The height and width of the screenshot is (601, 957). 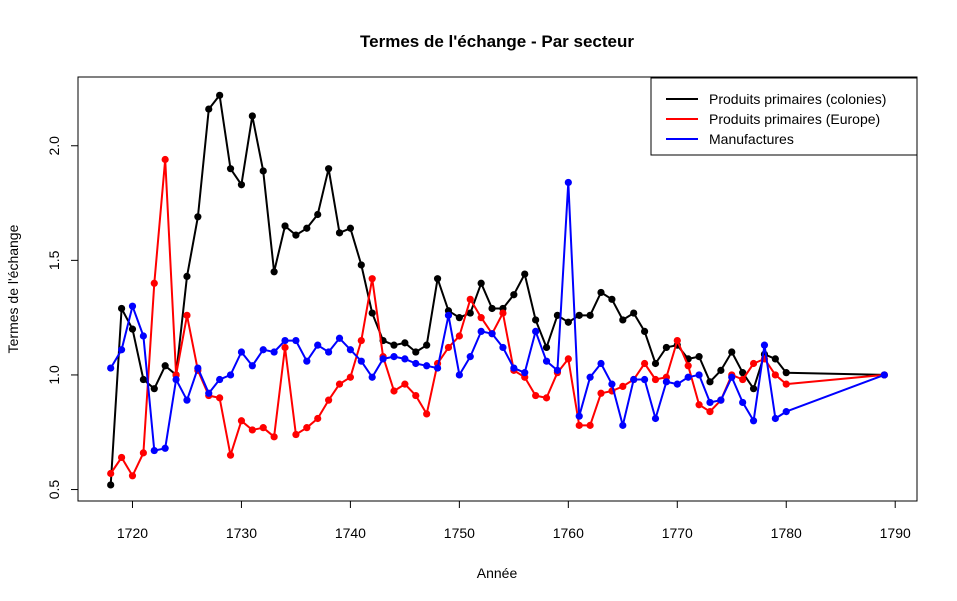 What do you see at coordinates (797, 99) in the screenshot?
I see `legend-label: Produits primaires (colonies)` at bounding box center [797, 99].